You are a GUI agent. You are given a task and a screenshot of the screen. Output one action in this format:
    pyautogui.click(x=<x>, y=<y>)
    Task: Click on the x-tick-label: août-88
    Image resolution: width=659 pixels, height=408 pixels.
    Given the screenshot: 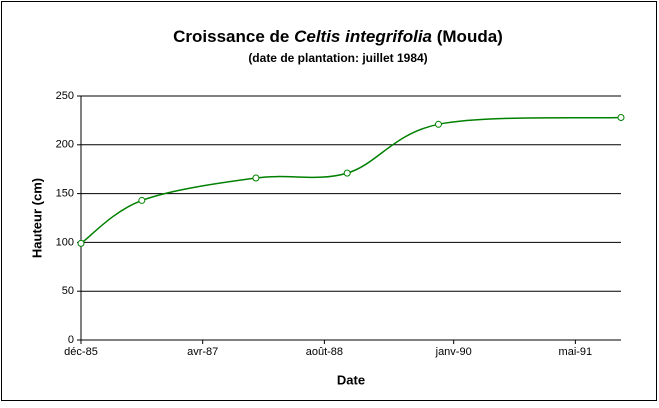 What is the action you would take?
    pyautogui.click(x=324, y=352)
    